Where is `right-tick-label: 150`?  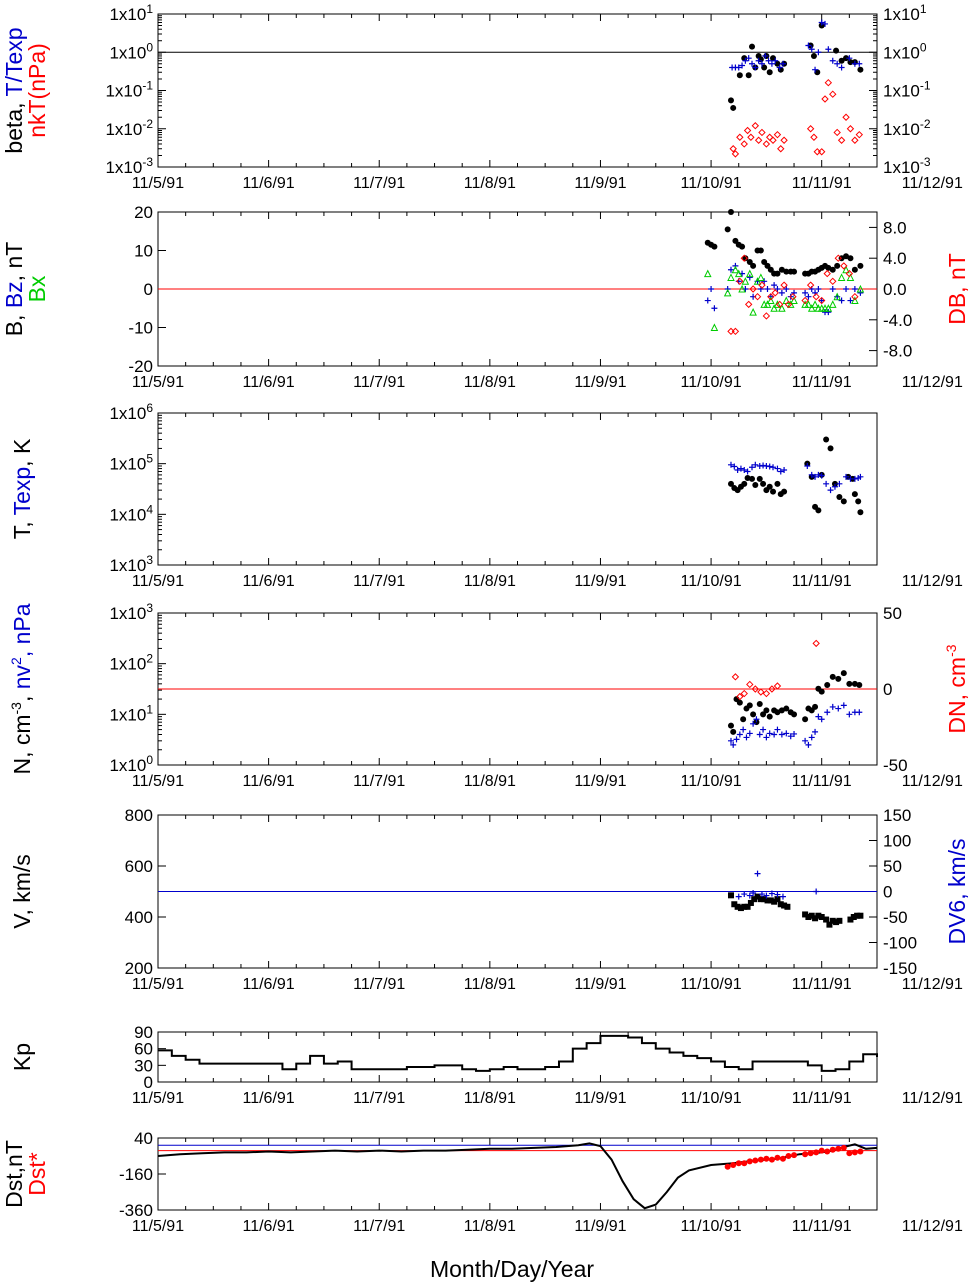 right-tick-label: 150 is located at coordinates (897, 815).